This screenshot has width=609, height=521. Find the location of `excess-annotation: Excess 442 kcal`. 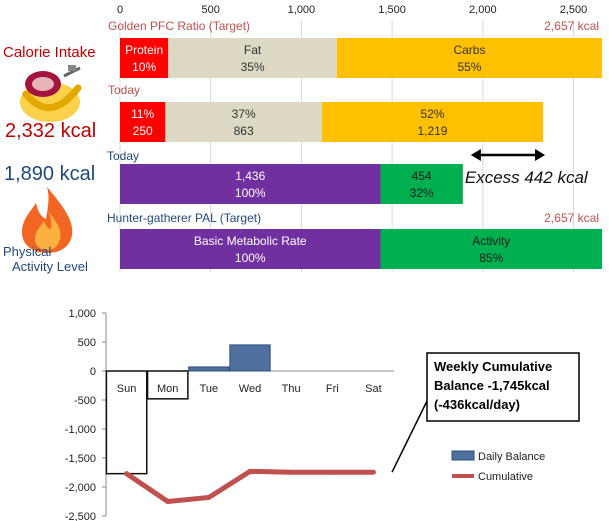

excess-annotation: Excess 442 kcal is located at coordinates (527, 177).